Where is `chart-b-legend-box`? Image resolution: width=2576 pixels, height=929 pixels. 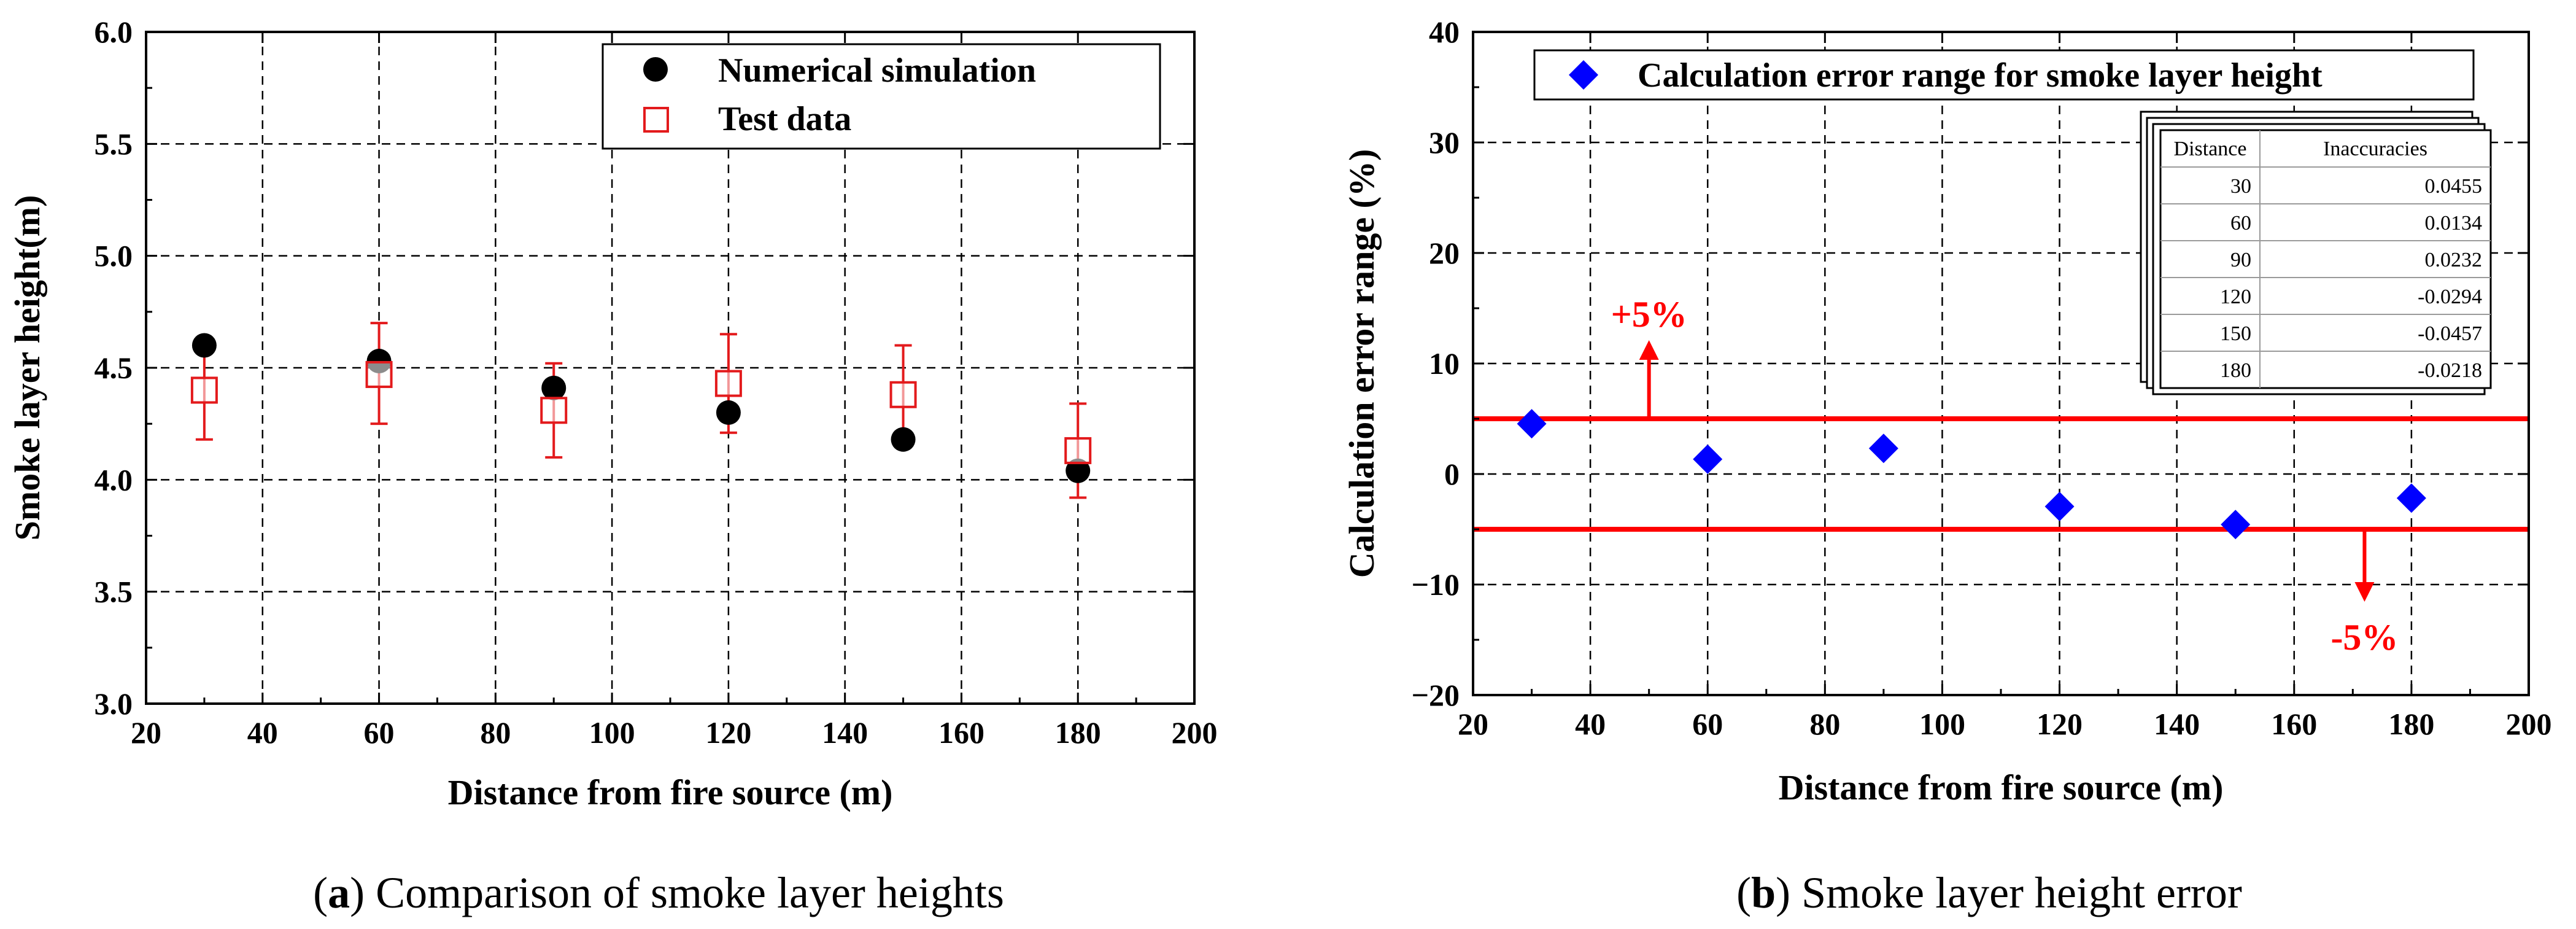
chart-b-legend-box is located at coordinates (2004, 75).